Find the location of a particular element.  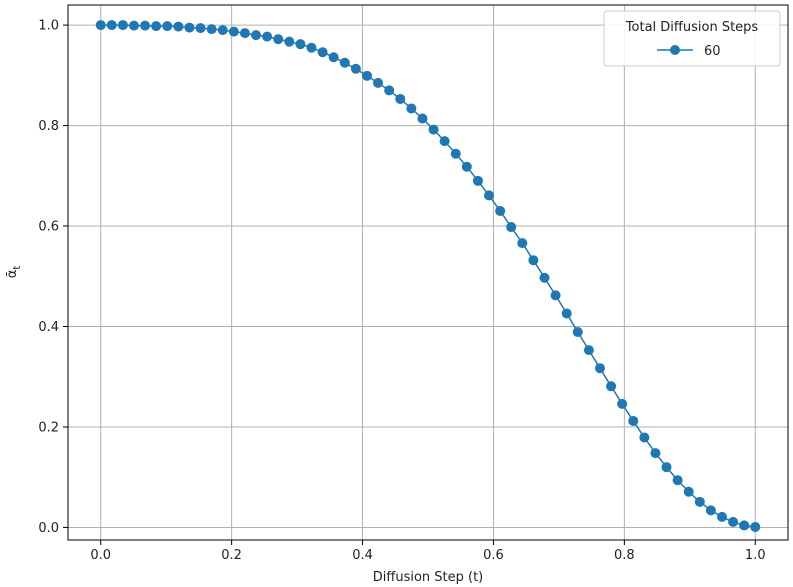

x-axis-label: Diffusion Step (t) is located at coordinates (428, 577).